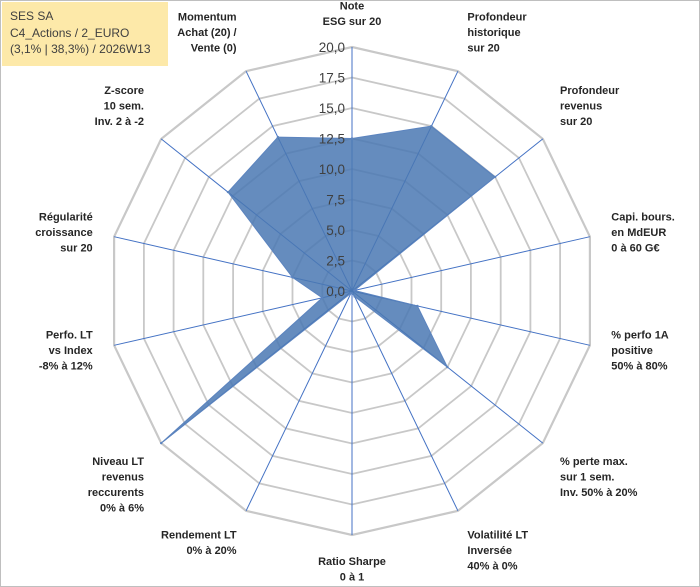 The width and height of the screenshot is (700, 587). What do you see at coordinates (632, 351) in the screenshot?
I see `axis-label-line: positive` at bounding box center [632, 351].